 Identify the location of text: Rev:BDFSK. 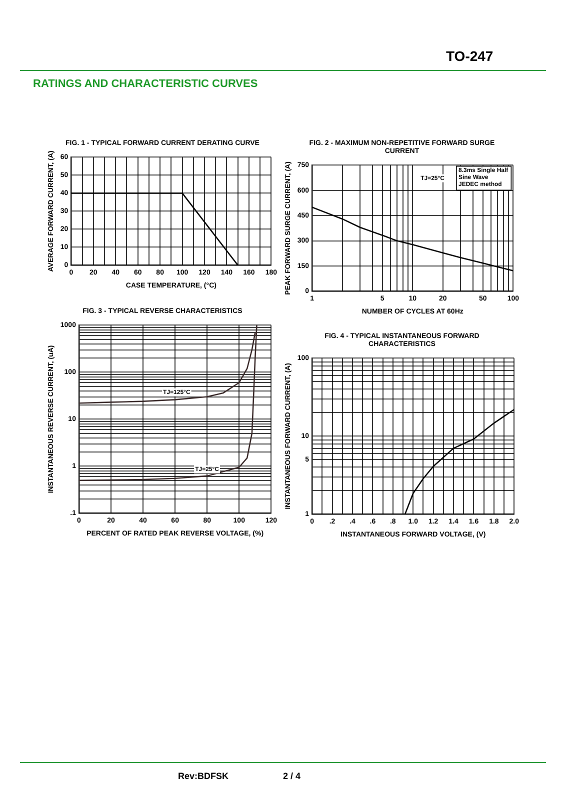
(203, 776).